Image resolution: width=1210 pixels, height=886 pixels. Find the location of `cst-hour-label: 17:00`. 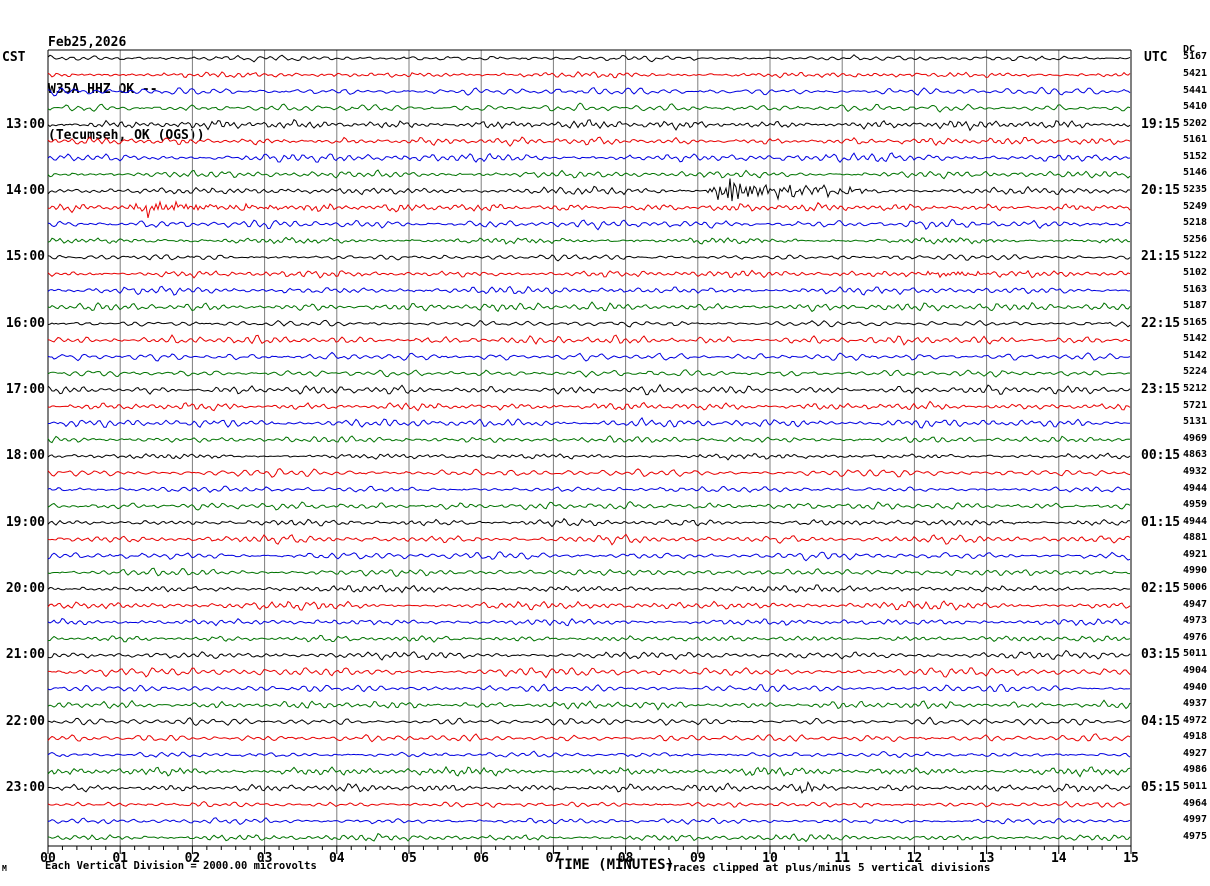

cst-hour-label: 17:00 is located at coordinates (25, 389).